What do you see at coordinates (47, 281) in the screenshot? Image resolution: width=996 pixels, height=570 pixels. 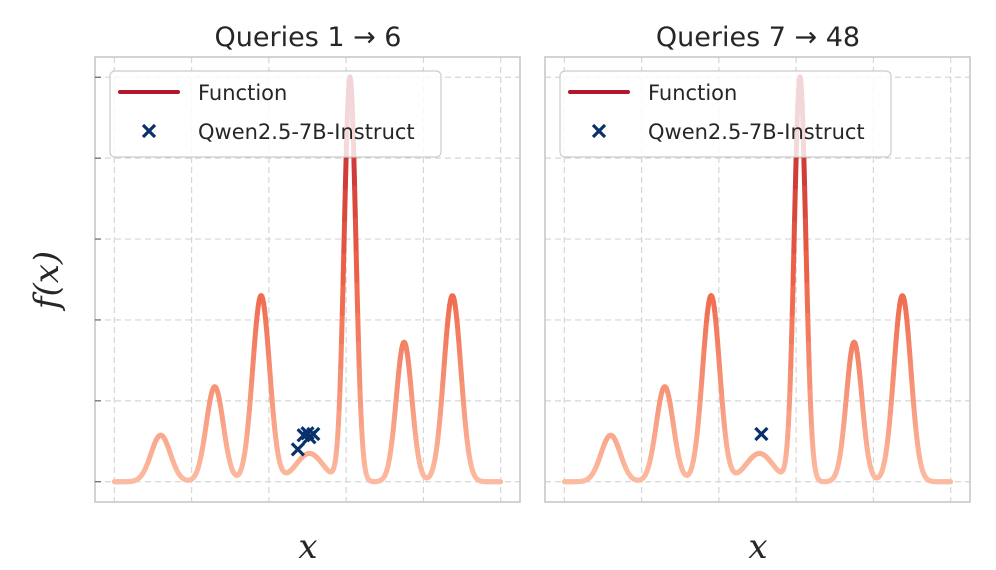 I see `y-axis-label: f(x)` at bounding box center [47, 281].